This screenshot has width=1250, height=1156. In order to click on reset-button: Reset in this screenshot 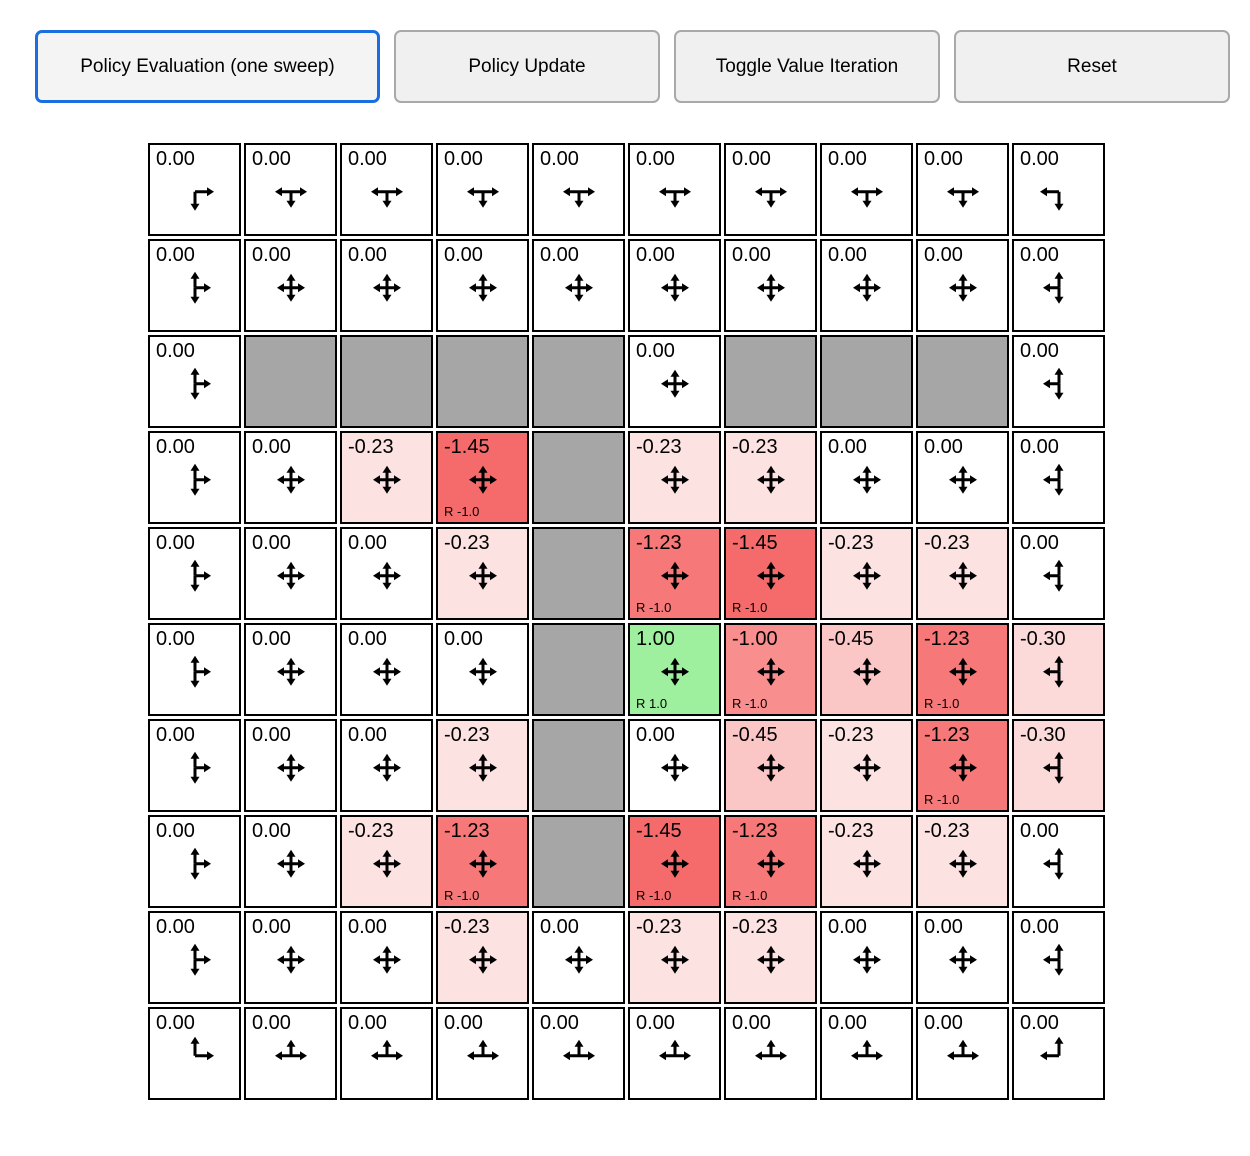, I will do `click(1092, 66)`.